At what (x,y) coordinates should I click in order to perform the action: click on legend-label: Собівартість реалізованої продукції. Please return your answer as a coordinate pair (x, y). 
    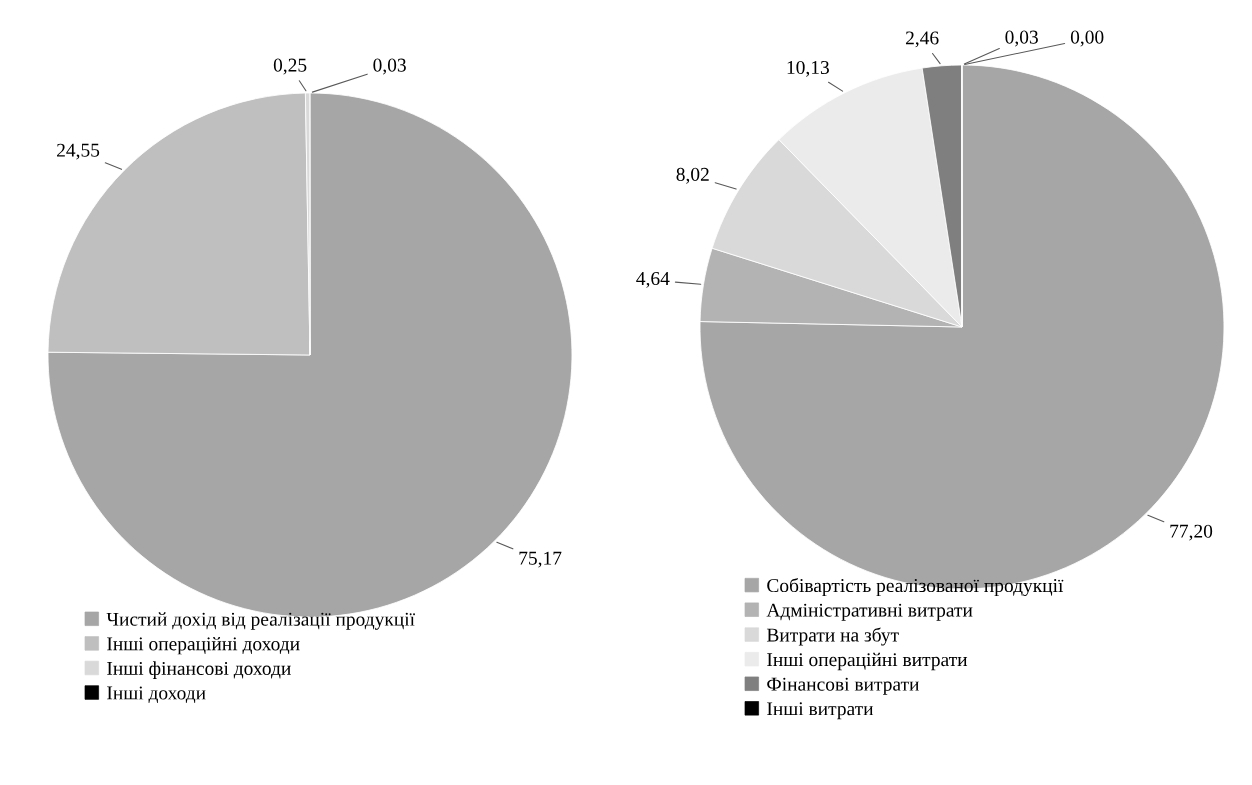
    Looking at the image, I should click on (915, 587).